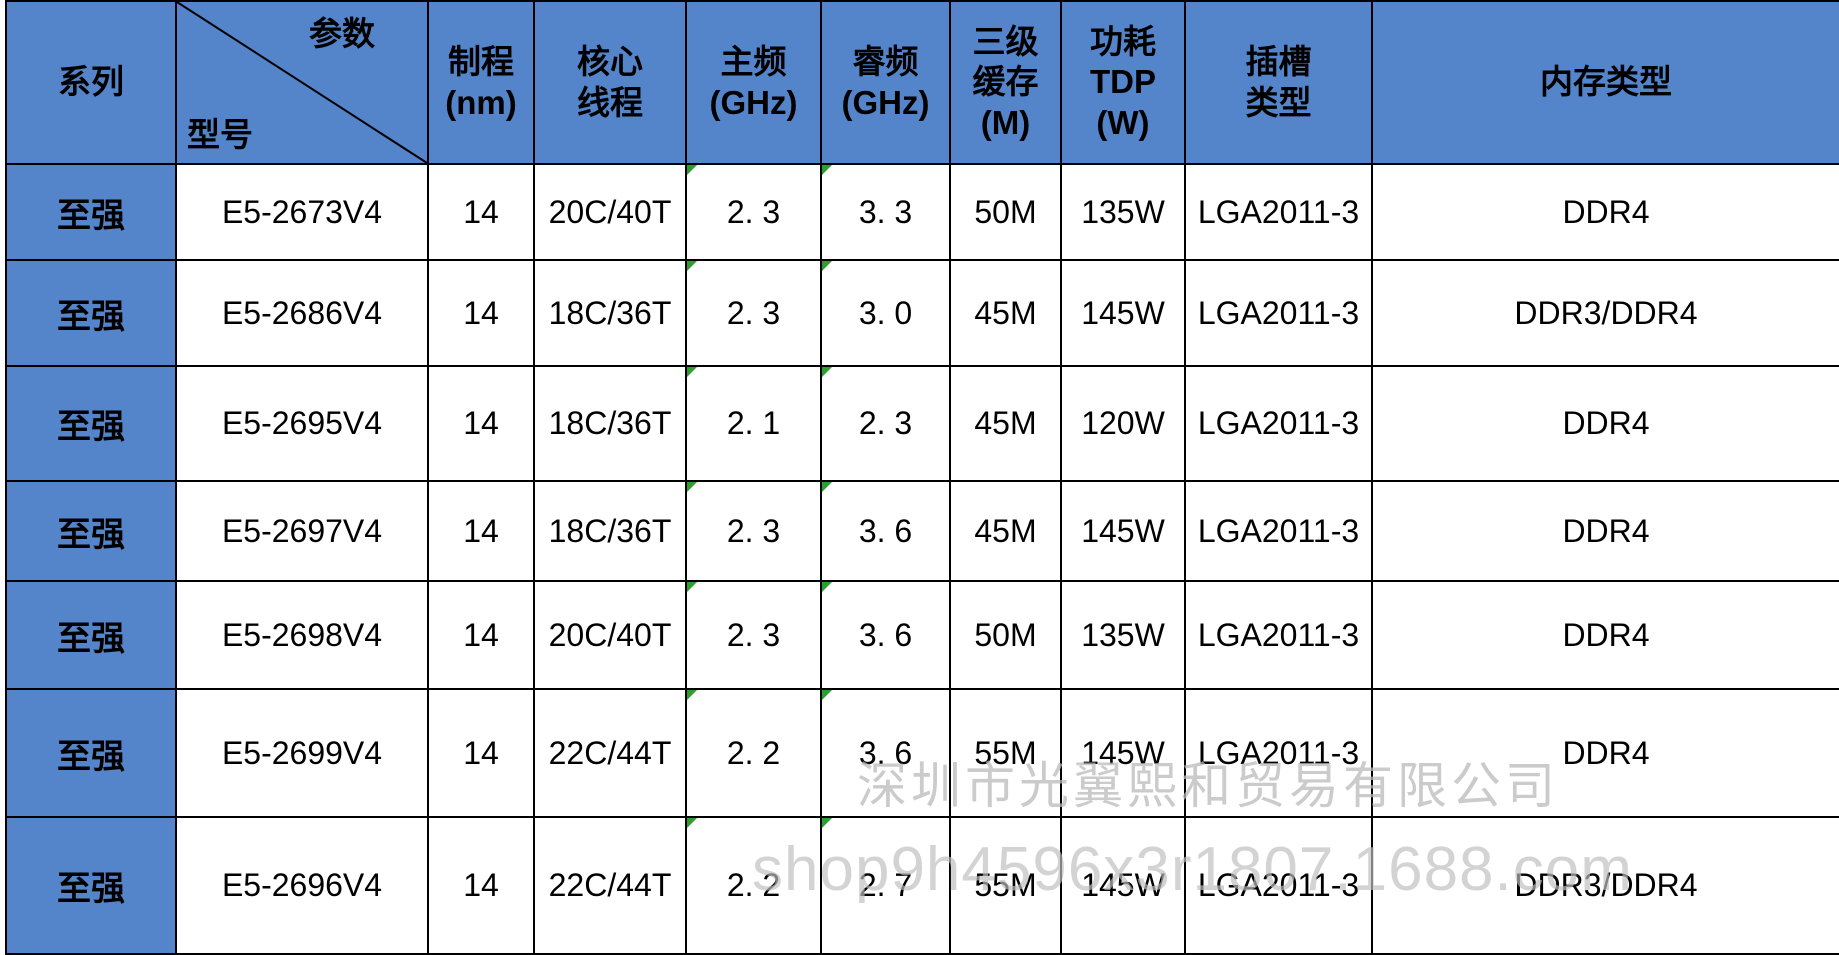 Image resolution: width=1839 pixels, height=955 pixels. Describe the element at coordinates (302, 753) in the screenshot. I see `model-cell: E5-2699V4` at that location.